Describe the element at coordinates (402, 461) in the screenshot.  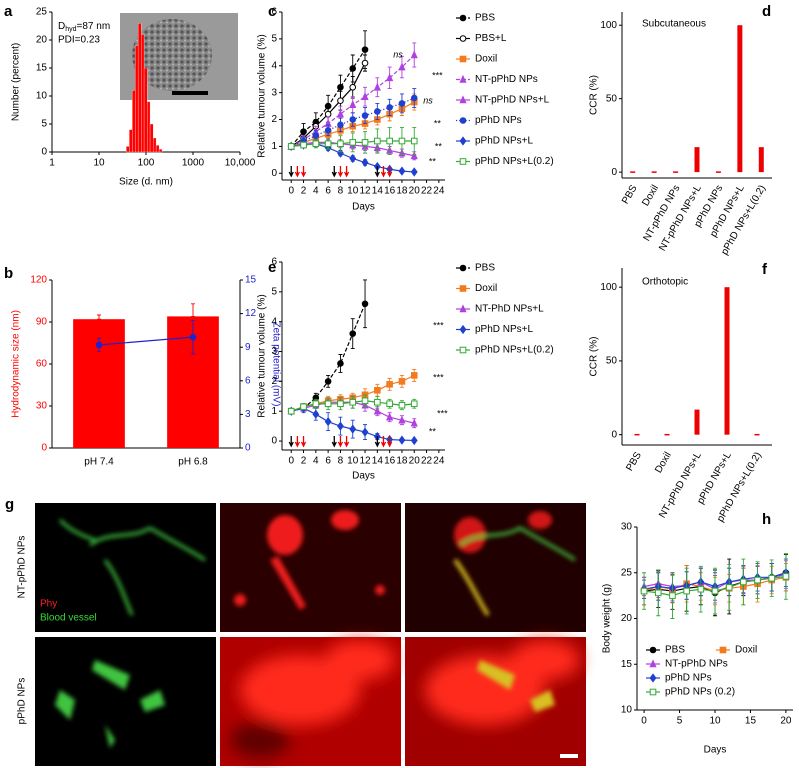
I see `x-tick-label: 18` at that location.